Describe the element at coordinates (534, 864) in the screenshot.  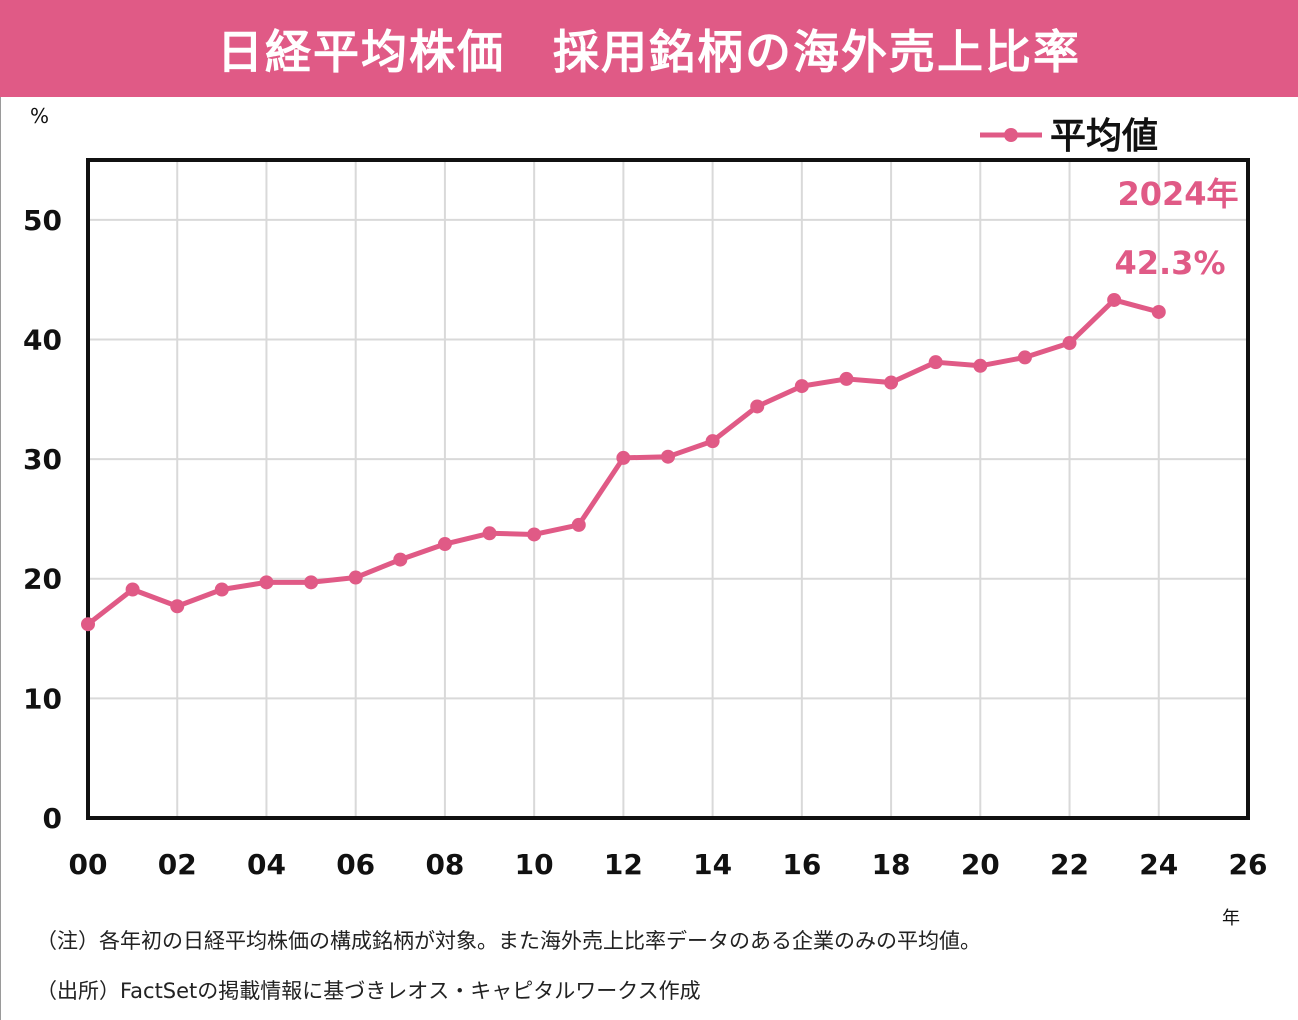
I see `x-tick-label: 10` at that location.